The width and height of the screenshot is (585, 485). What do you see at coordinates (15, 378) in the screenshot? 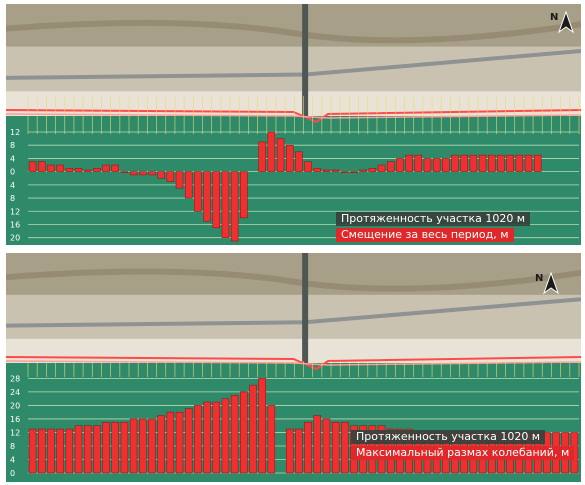
I see `y-tick-label: 28` at bounding box center [15, 378].